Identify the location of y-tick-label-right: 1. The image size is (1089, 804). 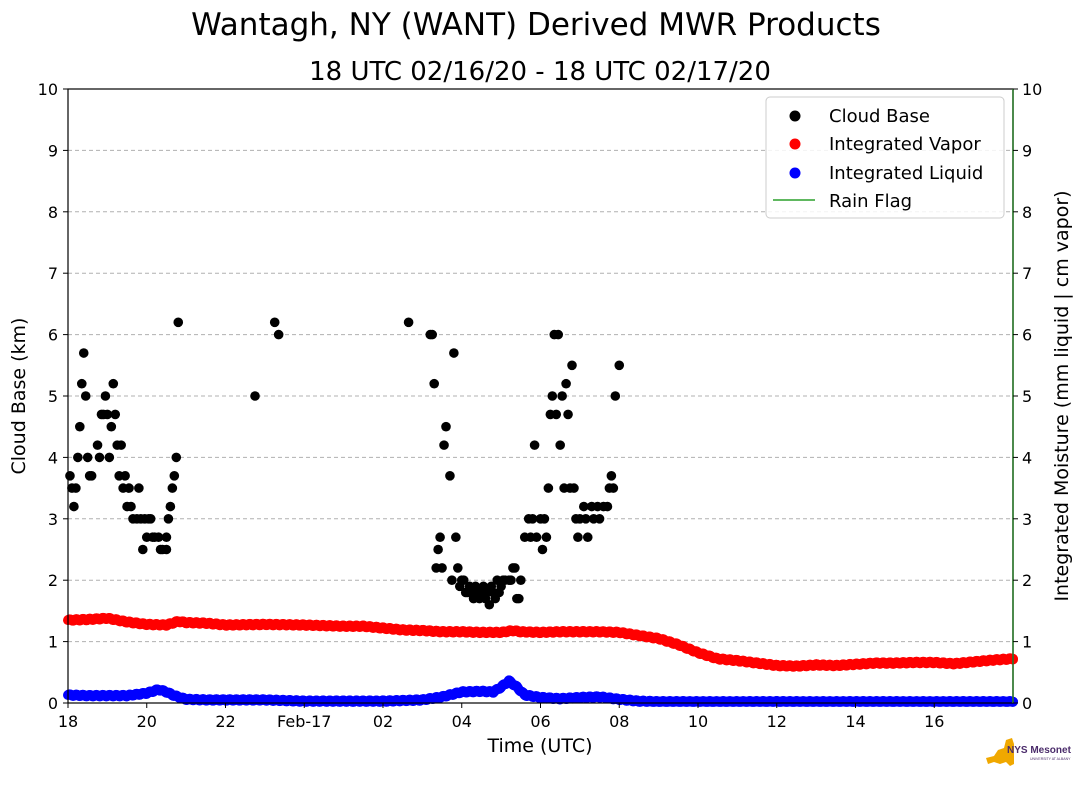
(1027, 642).